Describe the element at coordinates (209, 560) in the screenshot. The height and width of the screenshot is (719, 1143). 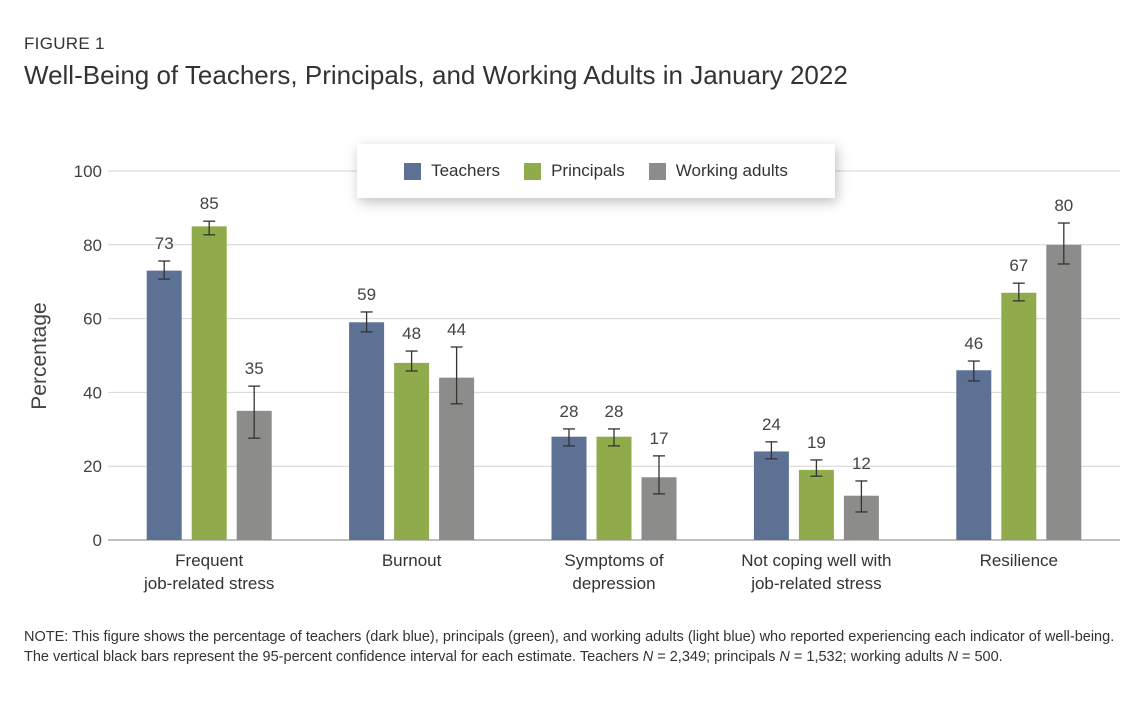
I see `x-tick-label: Frequent` at that location.